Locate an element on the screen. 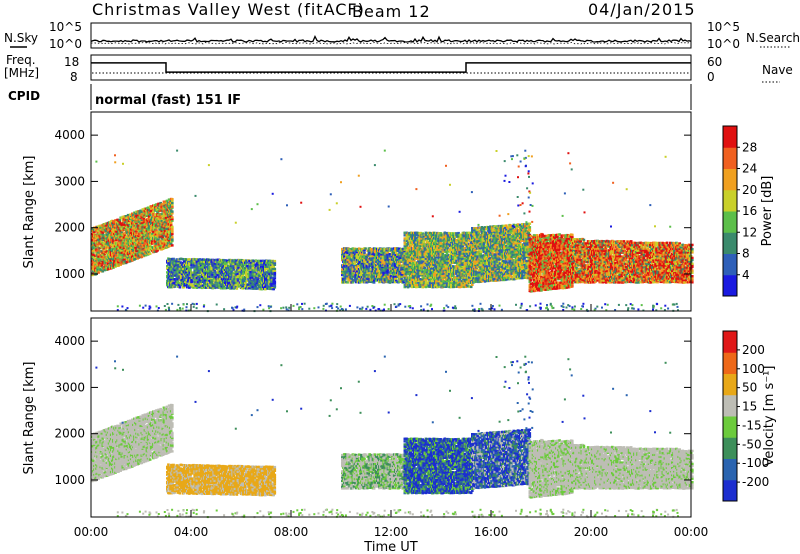 The width and height of the screenshot is (800, 554). station-title: Christmas Valley West (fitACF) is located at coordinates (228, 9).